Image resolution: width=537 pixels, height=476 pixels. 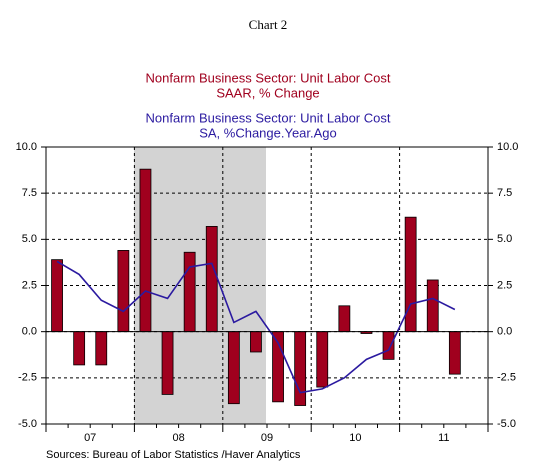 I want to click on y2-tick-label: -2.5, so click(x=506, y=378).